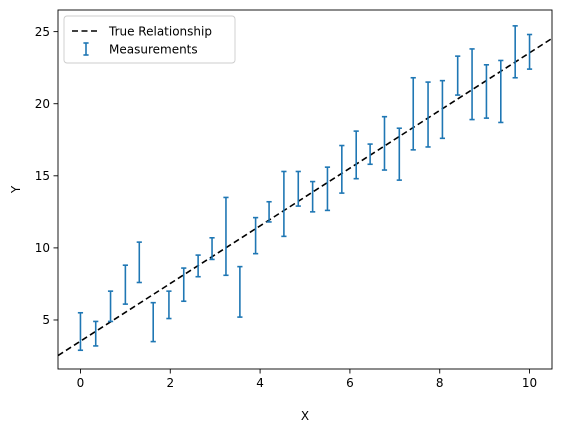 Image resolution: width=562 pixels, height=432 pixels. I want to click on legend-box, so click(149, 39).